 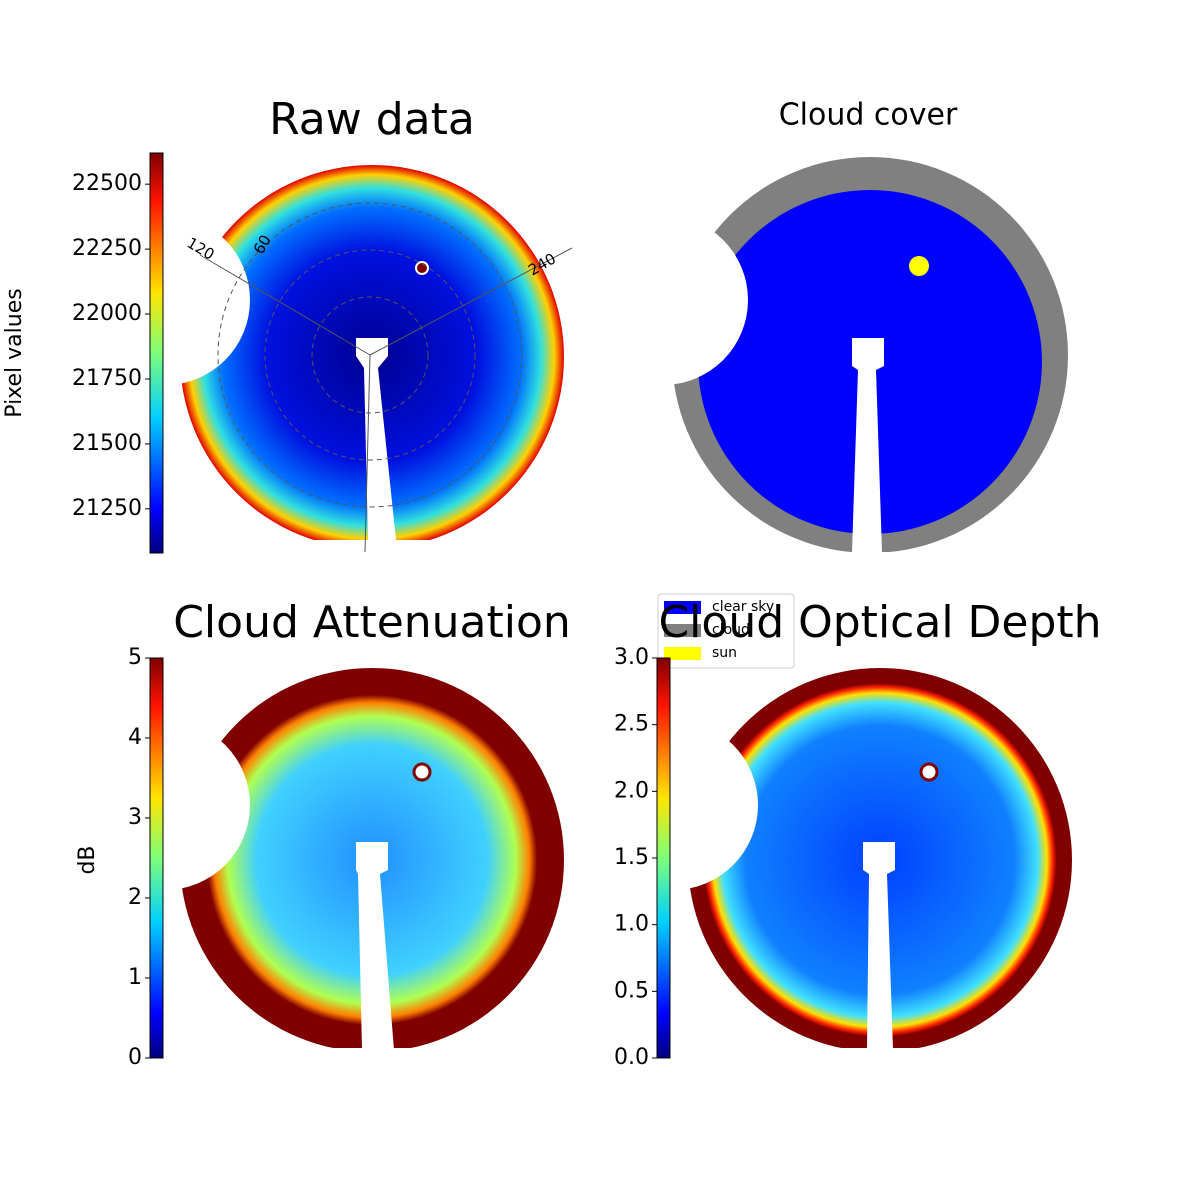 I want to click on optical-depth-image, so click(x=849, y=873).